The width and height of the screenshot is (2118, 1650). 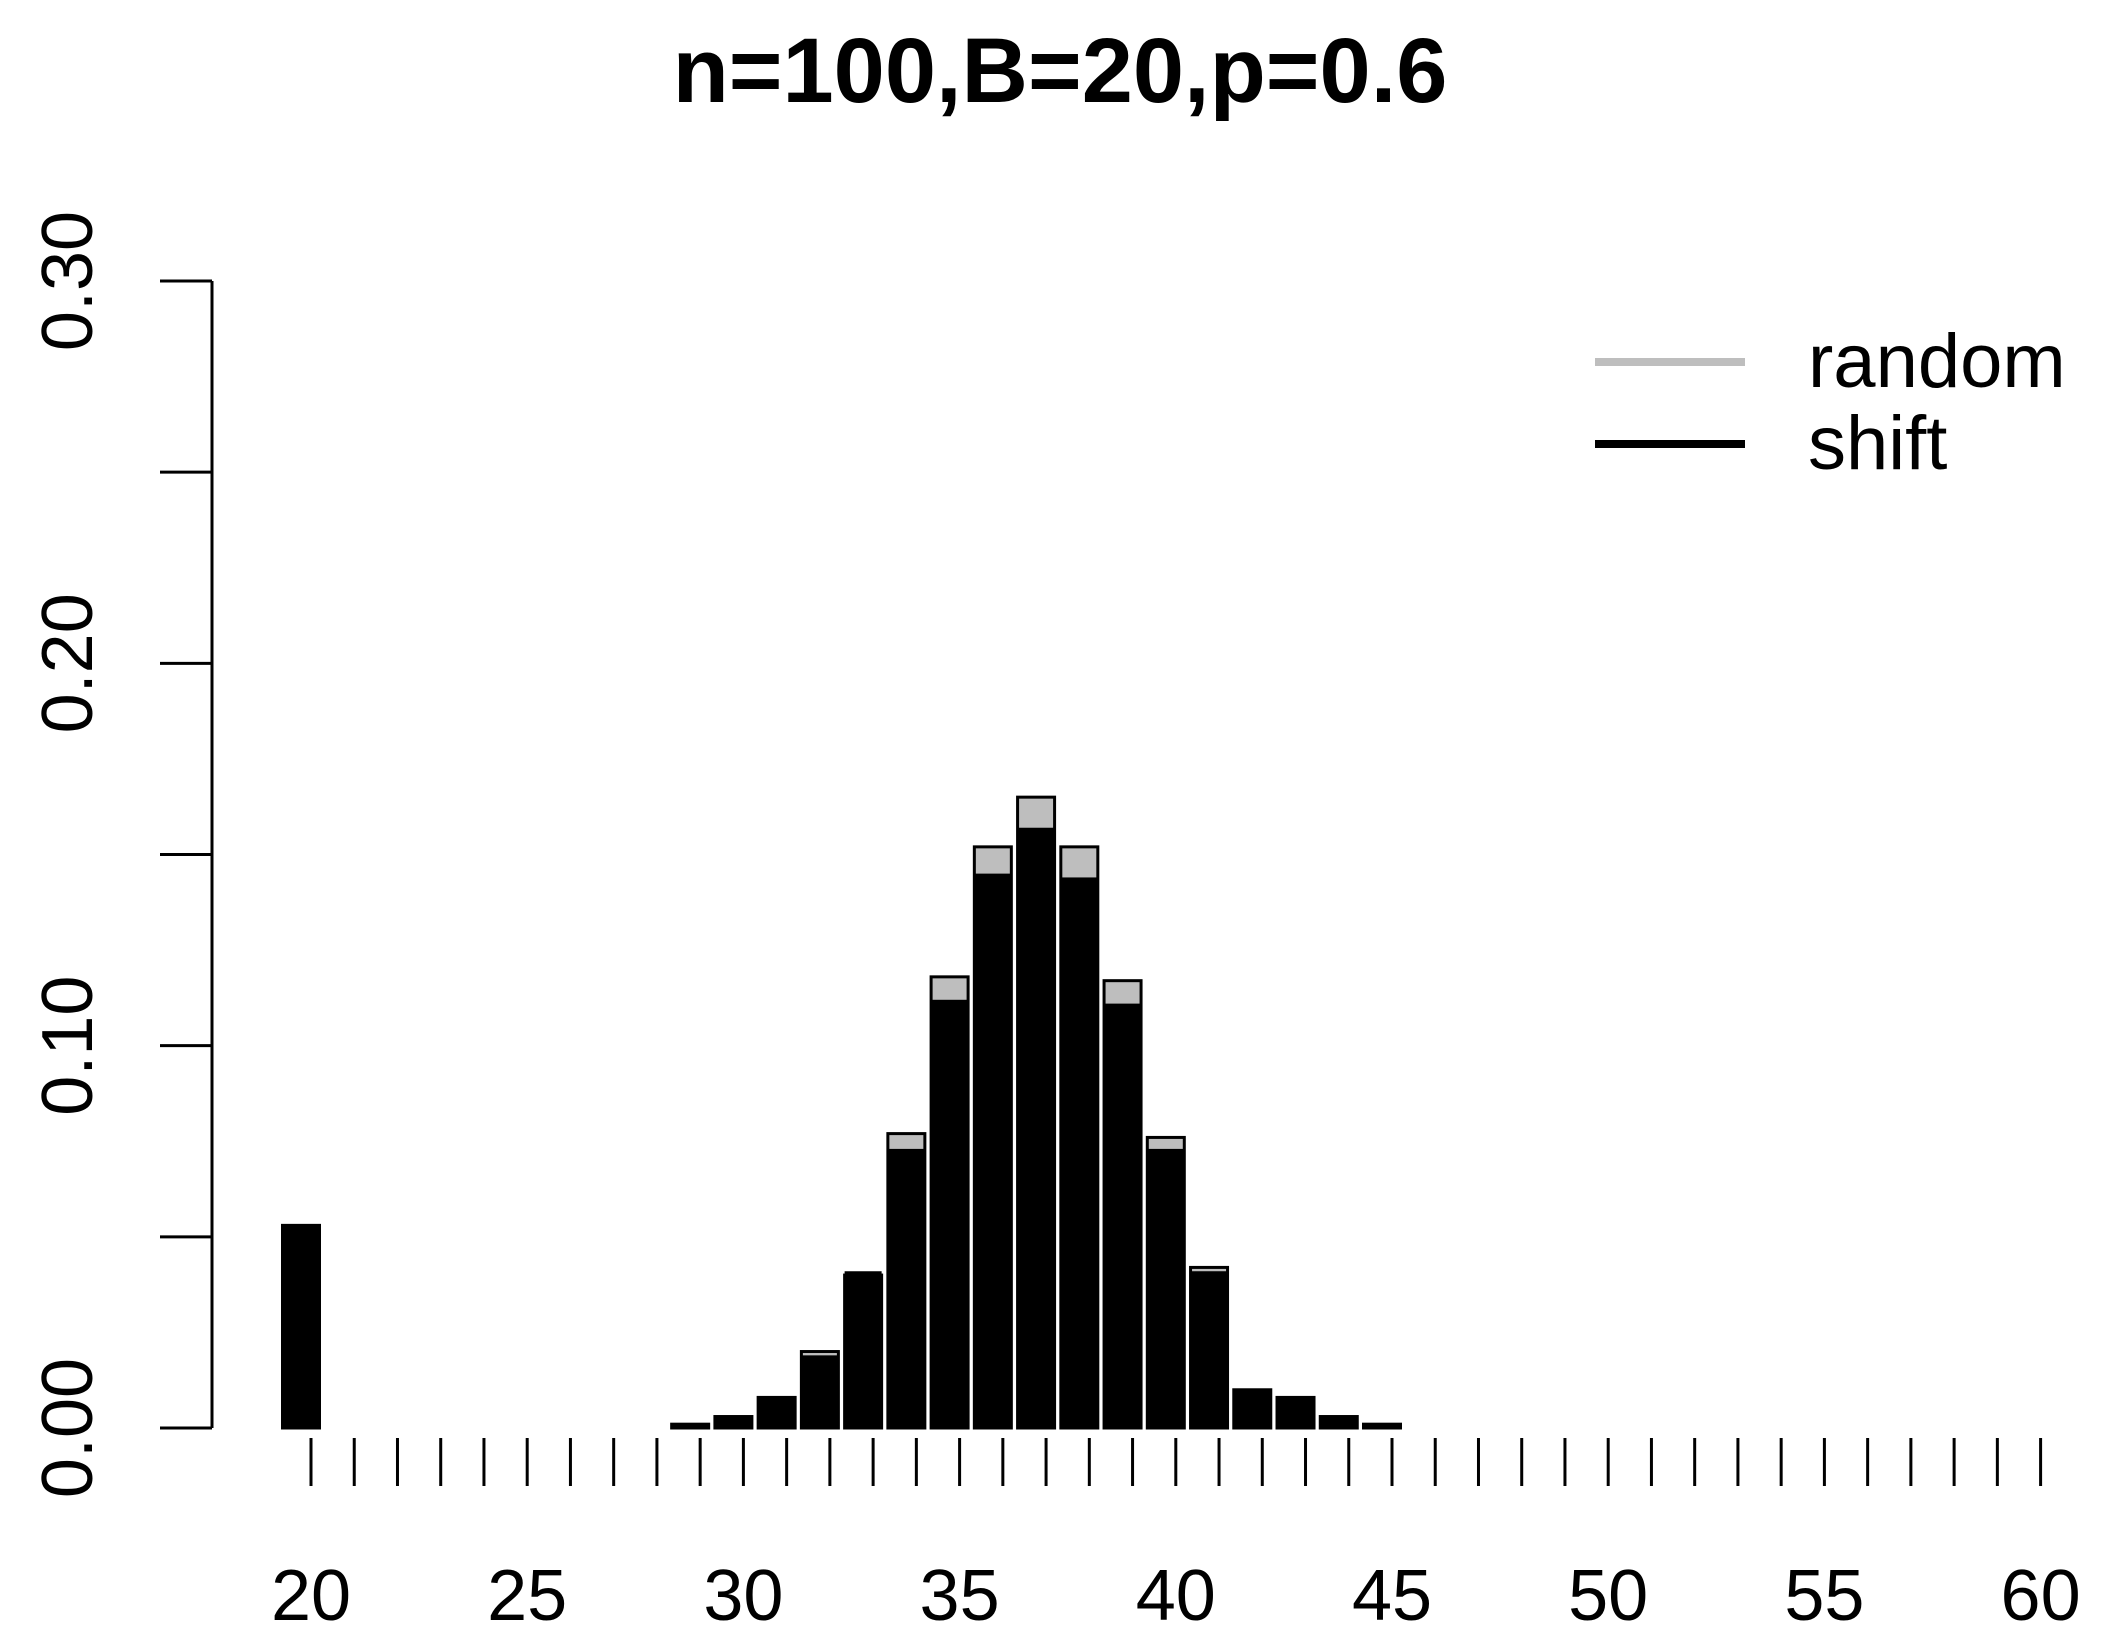 What do you see at coordinates (2041, 1596) in the screenshot?
I see `x-tick-label-60: 60` at bounding box center [2041, 1596].